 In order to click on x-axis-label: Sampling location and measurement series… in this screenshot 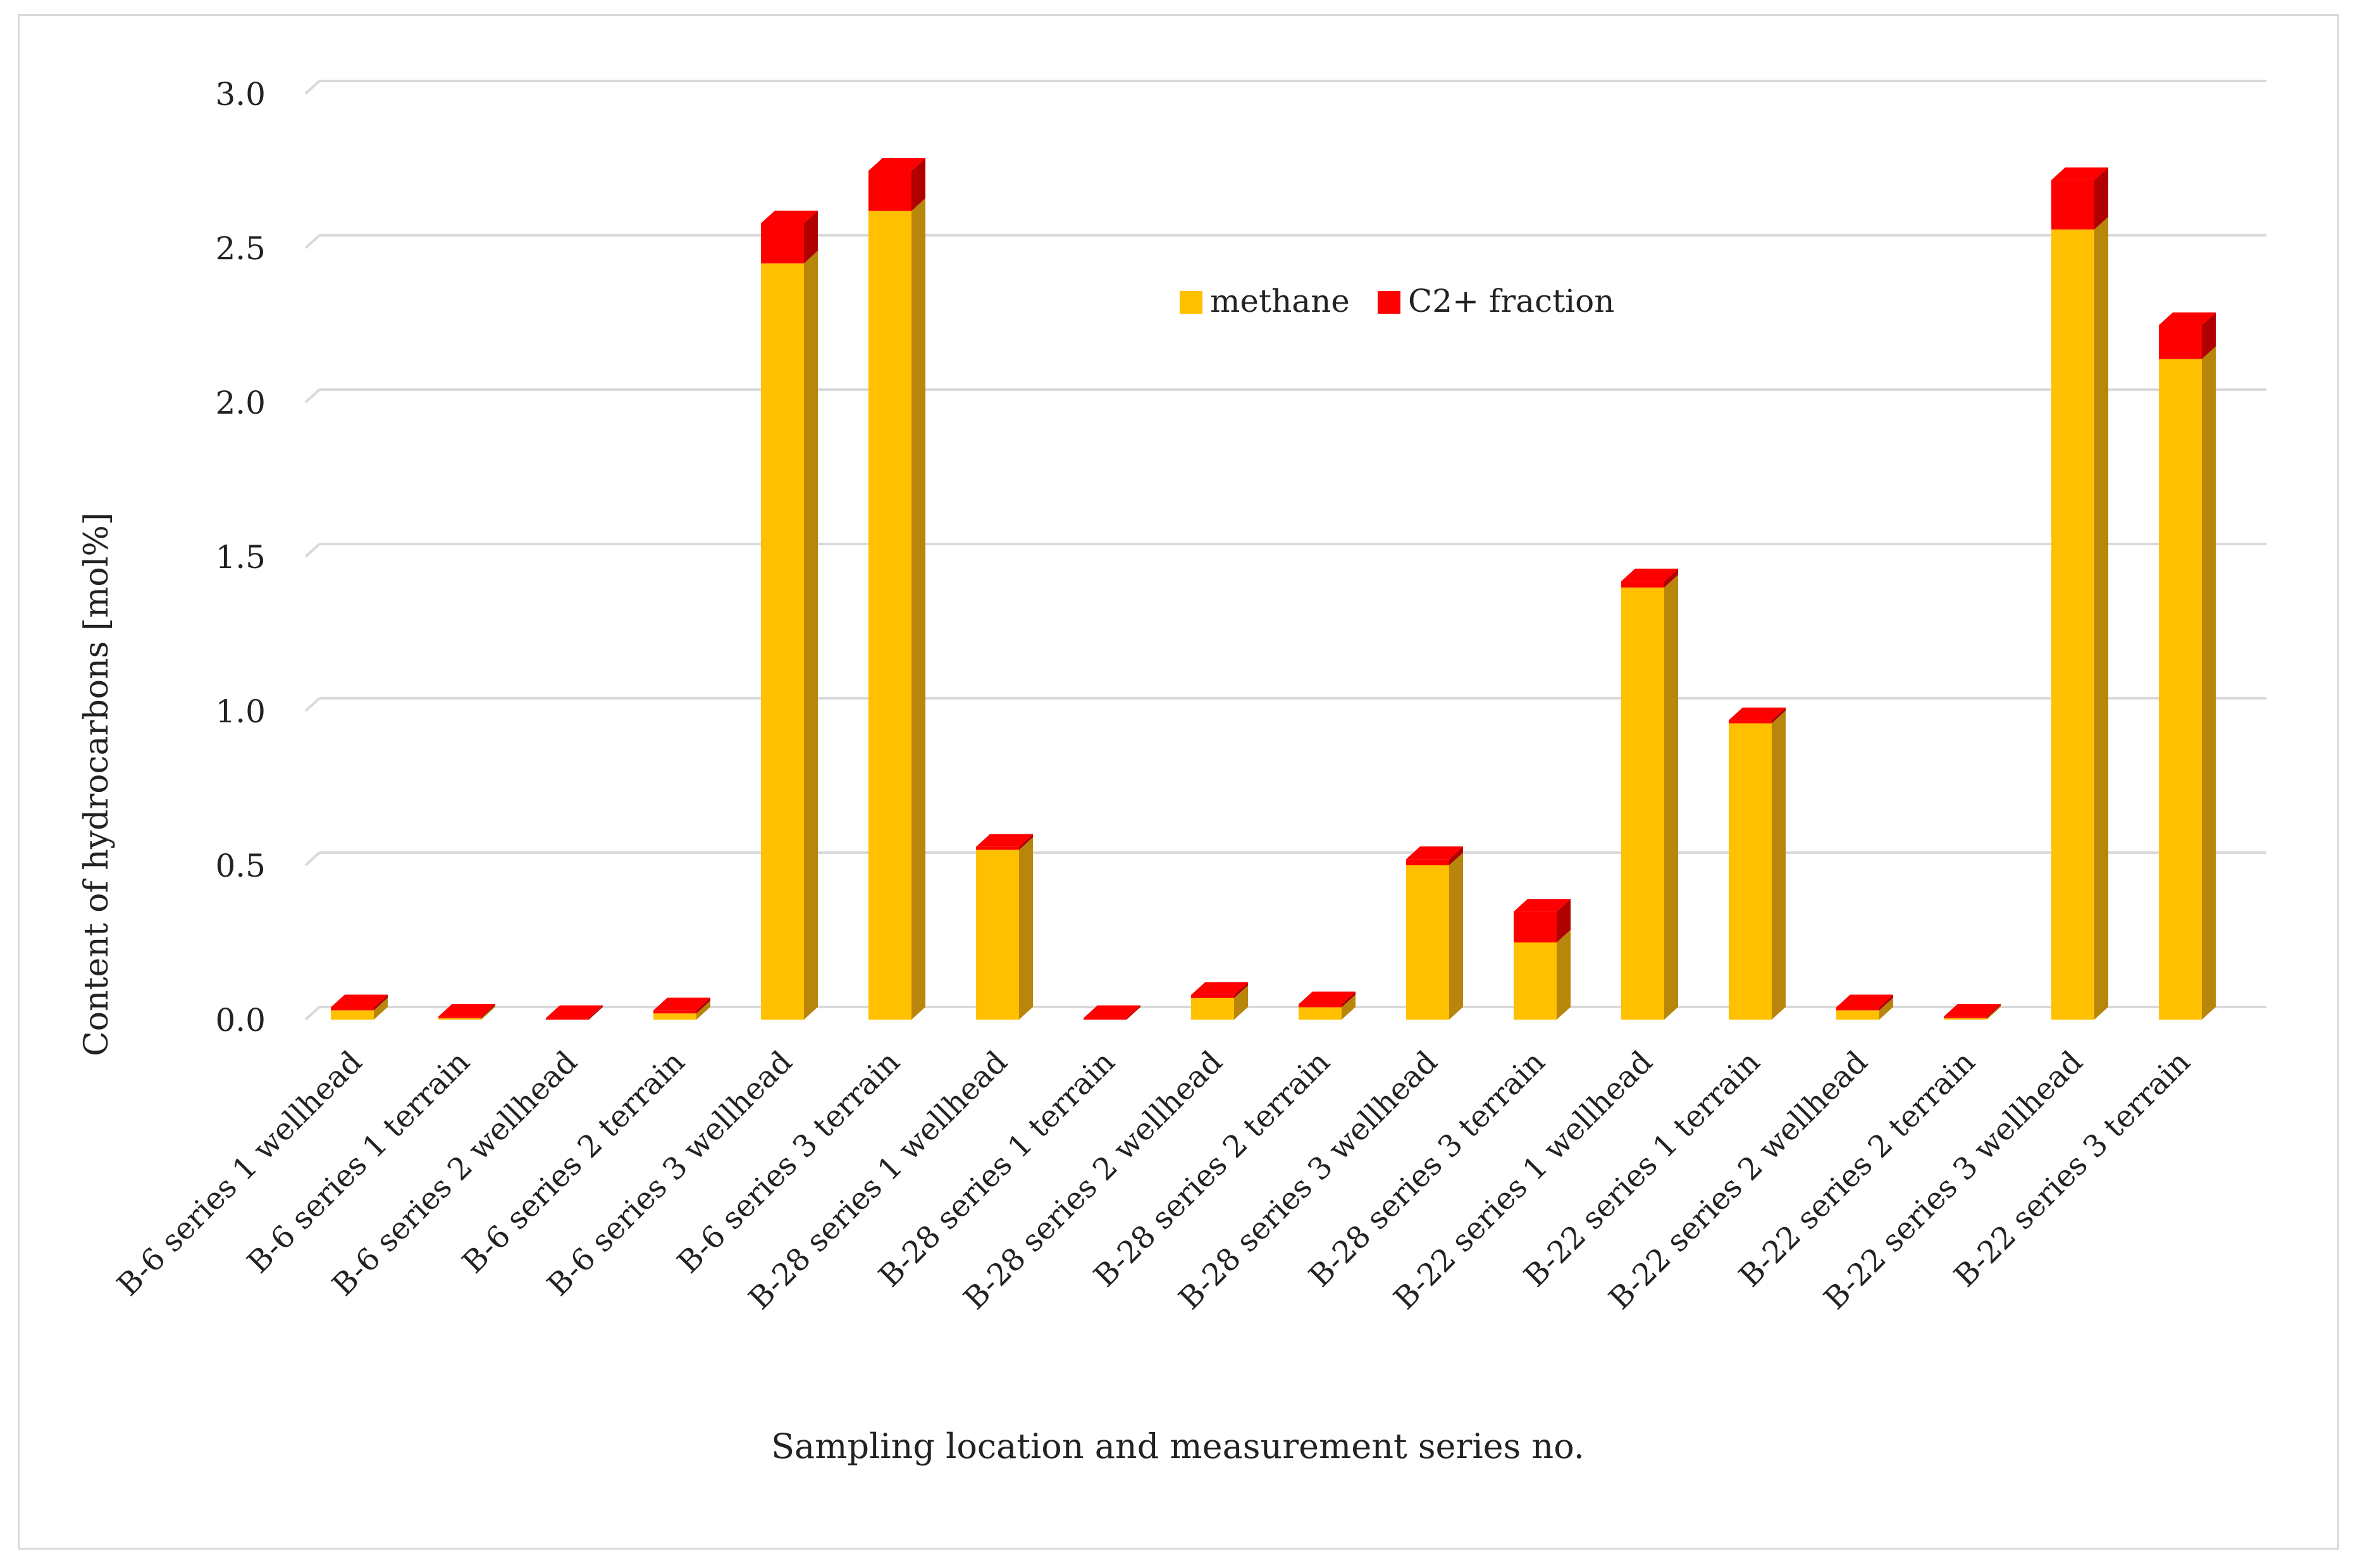, I will do `click(1178, 1446)`.